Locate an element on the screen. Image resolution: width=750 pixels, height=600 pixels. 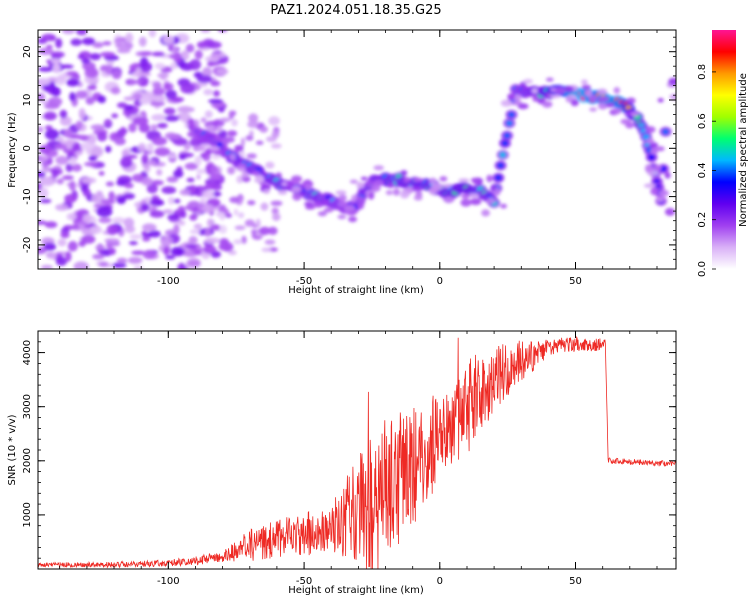
y-tick-label: -20 is located at coordinates (27, 245).